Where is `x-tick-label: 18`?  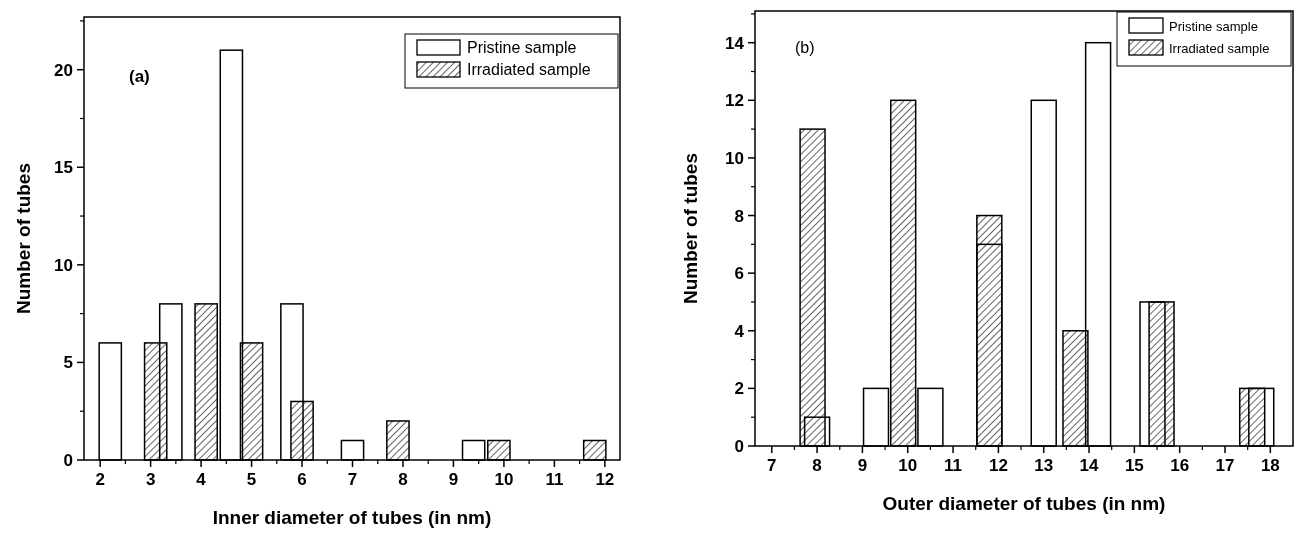 x-tick-label: 18 is located at coordinates (1270, 465).